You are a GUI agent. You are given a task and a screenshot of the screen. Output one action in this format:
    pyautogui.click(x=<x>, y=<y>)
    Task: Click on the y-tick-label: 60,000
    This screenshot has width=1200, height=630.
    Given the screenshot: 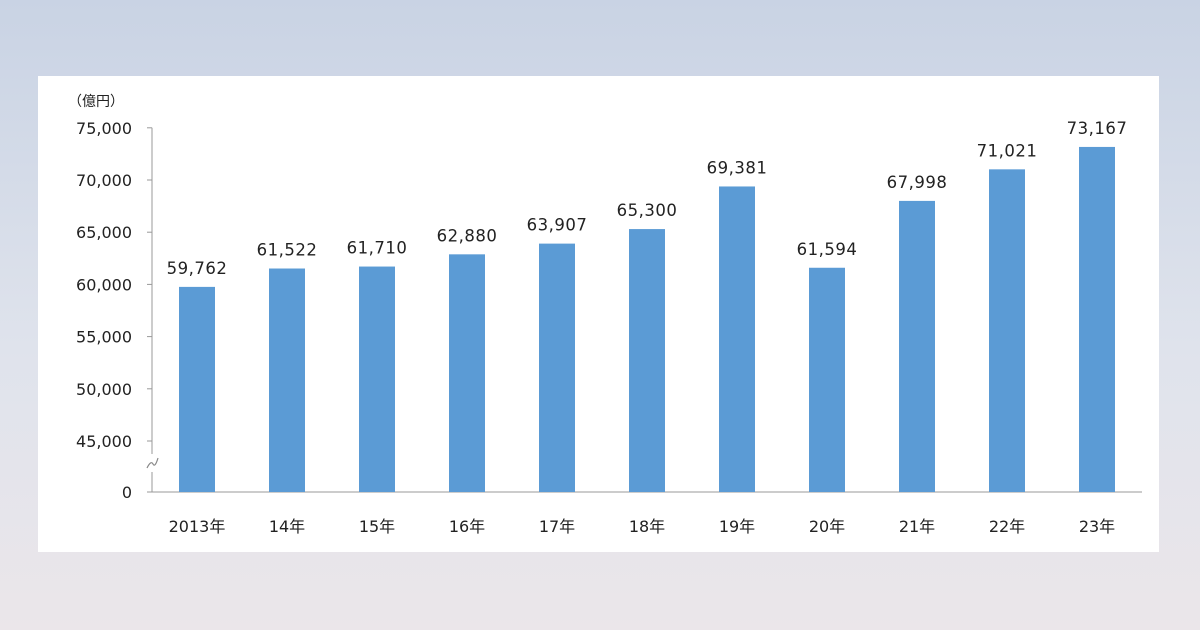 What is the action you would take?
    pyautogui.click(x=104, y=284)
    